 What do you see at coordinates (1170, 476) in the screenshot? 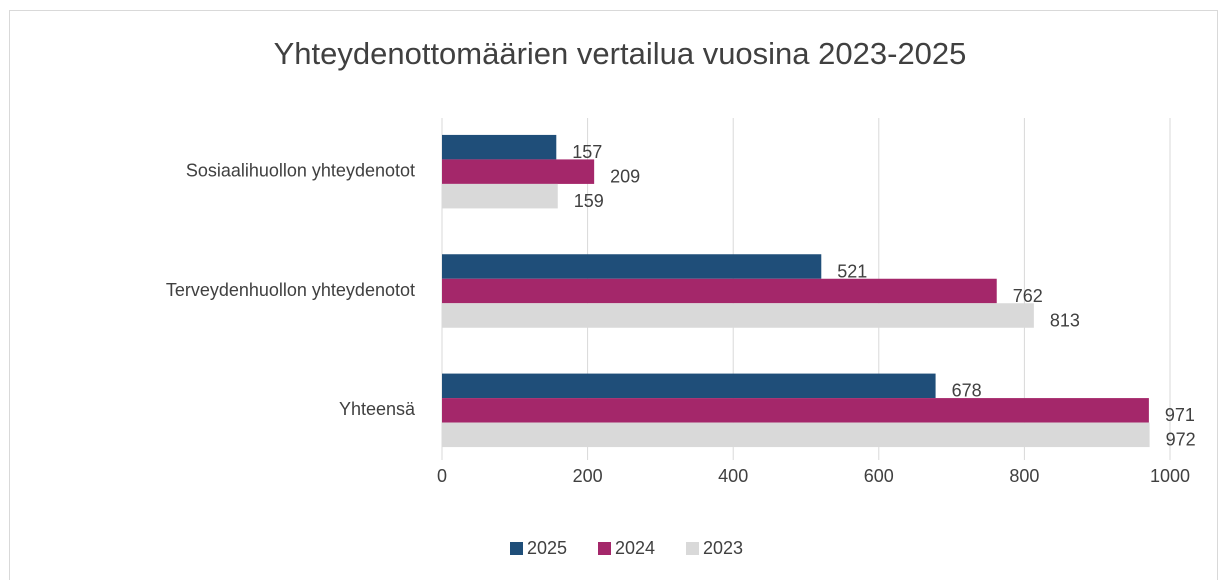
I see `x-tick-label: 1000` at bounding box center [1170, 476].